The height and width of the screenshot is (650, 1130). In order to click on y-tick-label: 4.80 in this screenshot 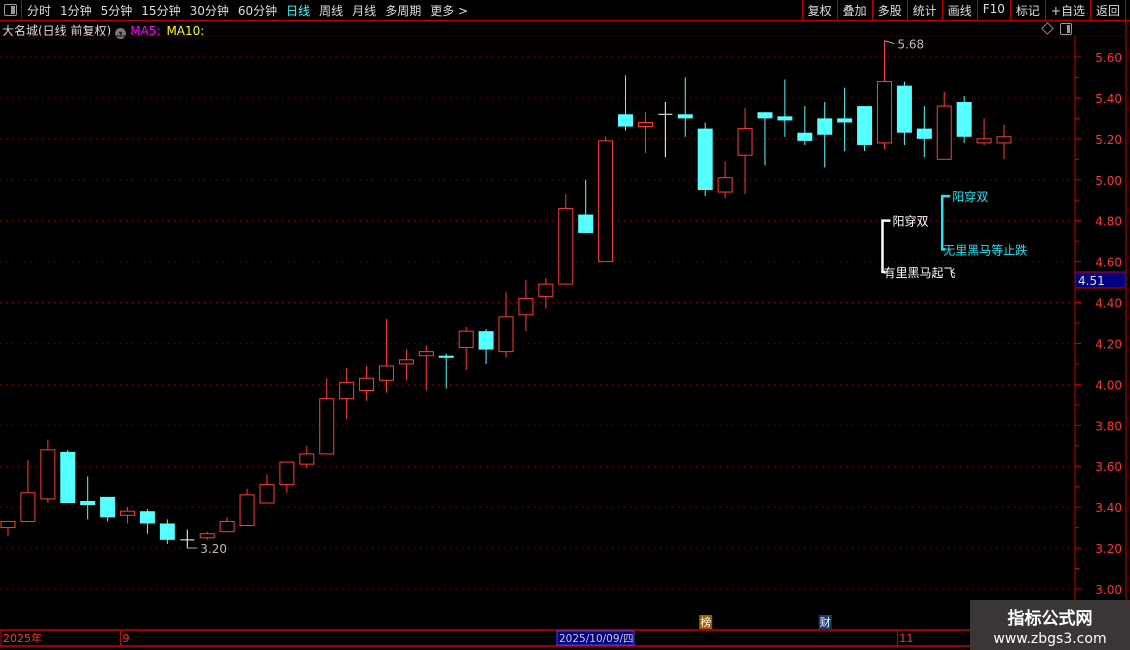, I will do `click(1108, 222)`.